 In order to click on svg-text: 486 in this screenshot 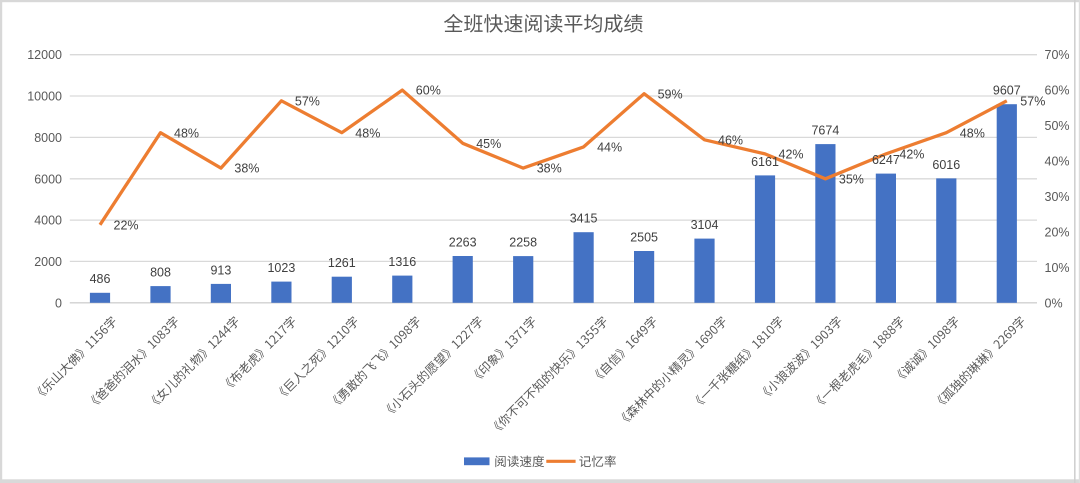, I will do `click(100, 279)`.